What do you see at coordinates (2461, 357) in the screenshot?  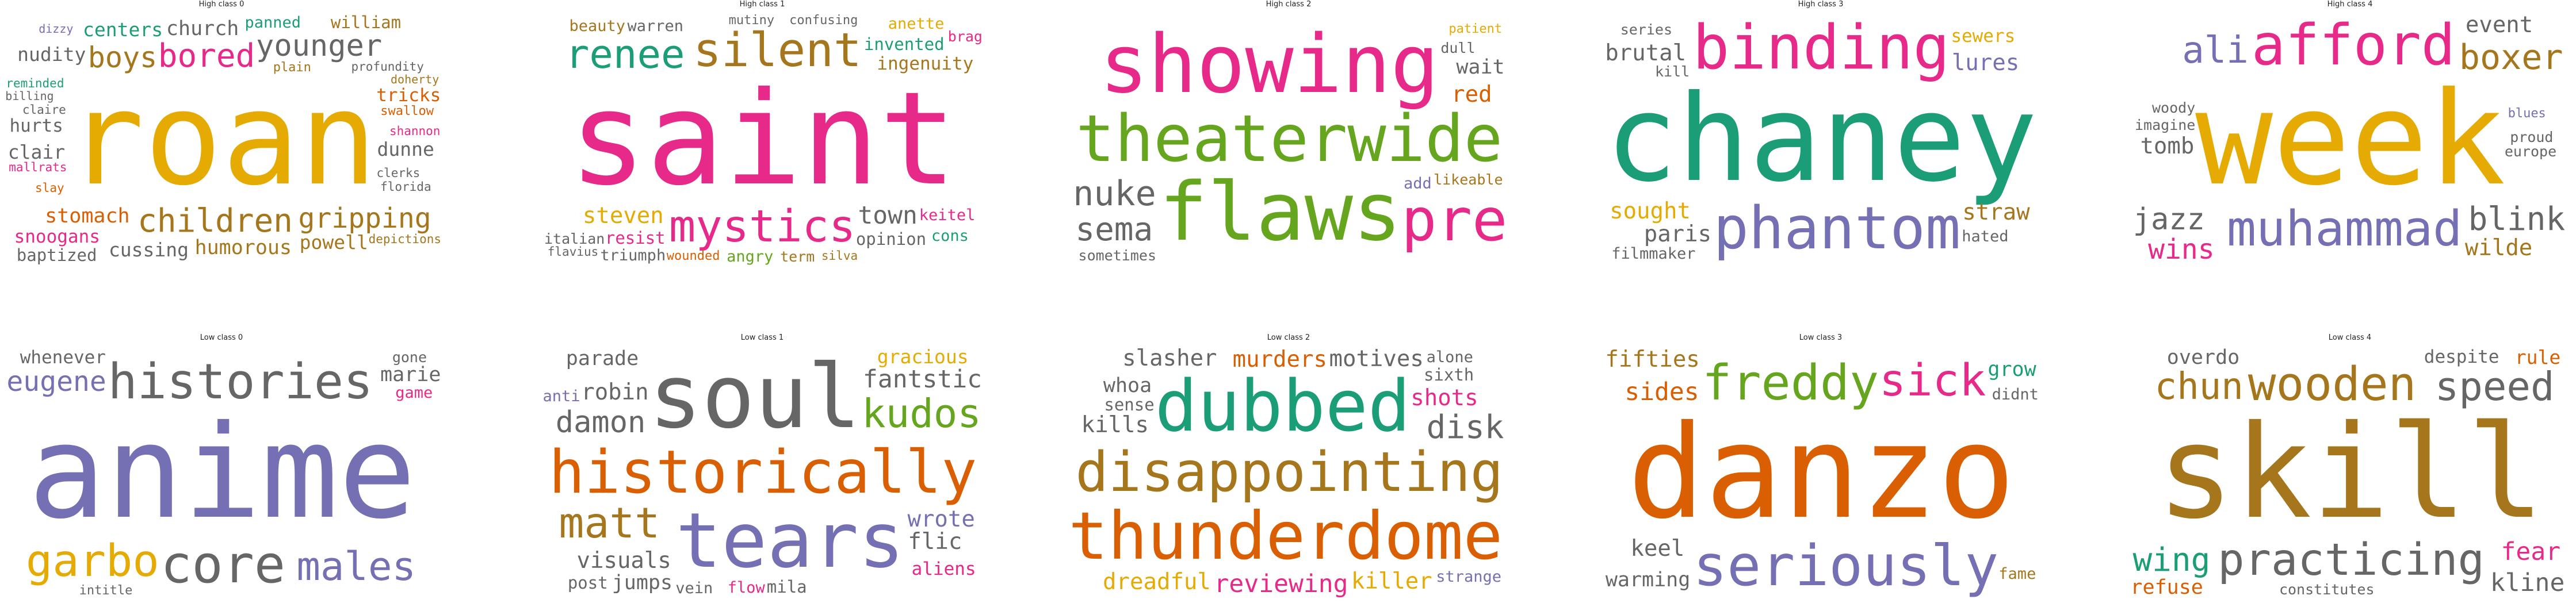 I see `cloud-word: despite` at bounding box center [2461, 357].